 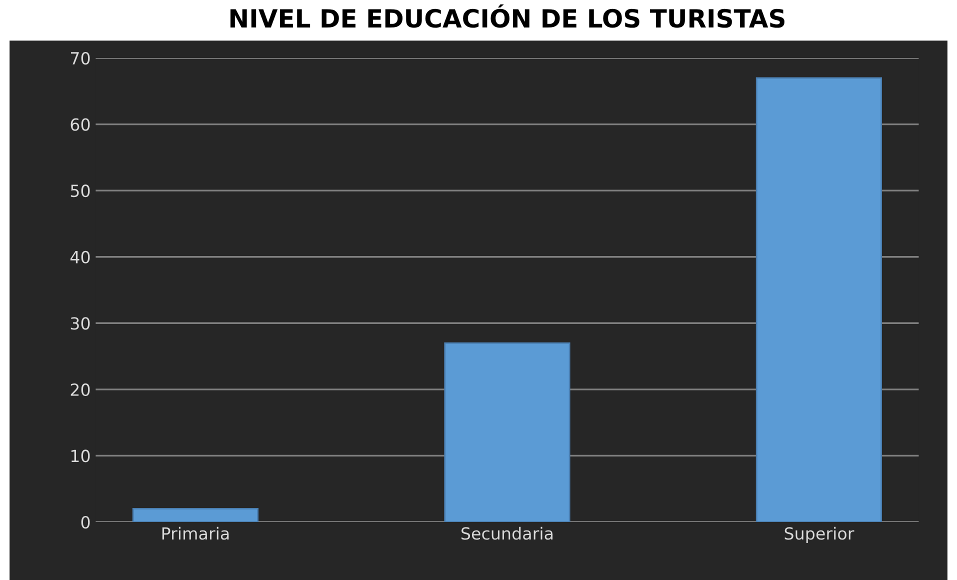 What do you see at coordinates (507, 533) in the screenshot?
I see `x-tick-label: Secundaria` at bounding box center [507, 533].